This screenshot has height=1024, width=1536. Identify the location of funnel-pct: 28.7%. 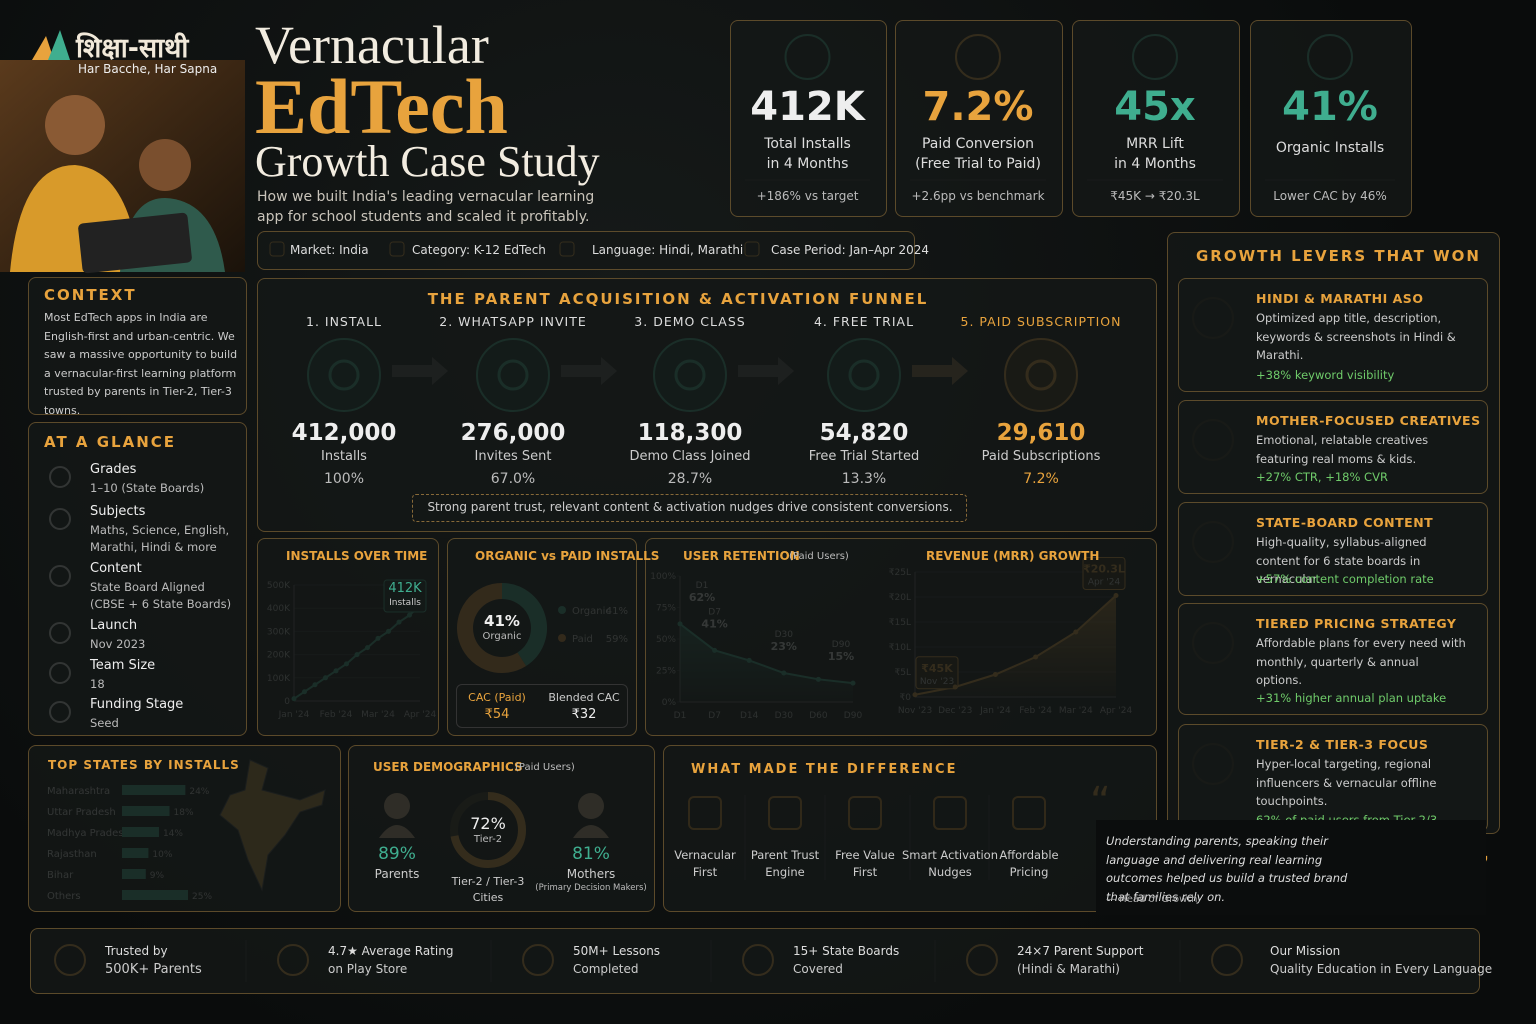
(690, 479).